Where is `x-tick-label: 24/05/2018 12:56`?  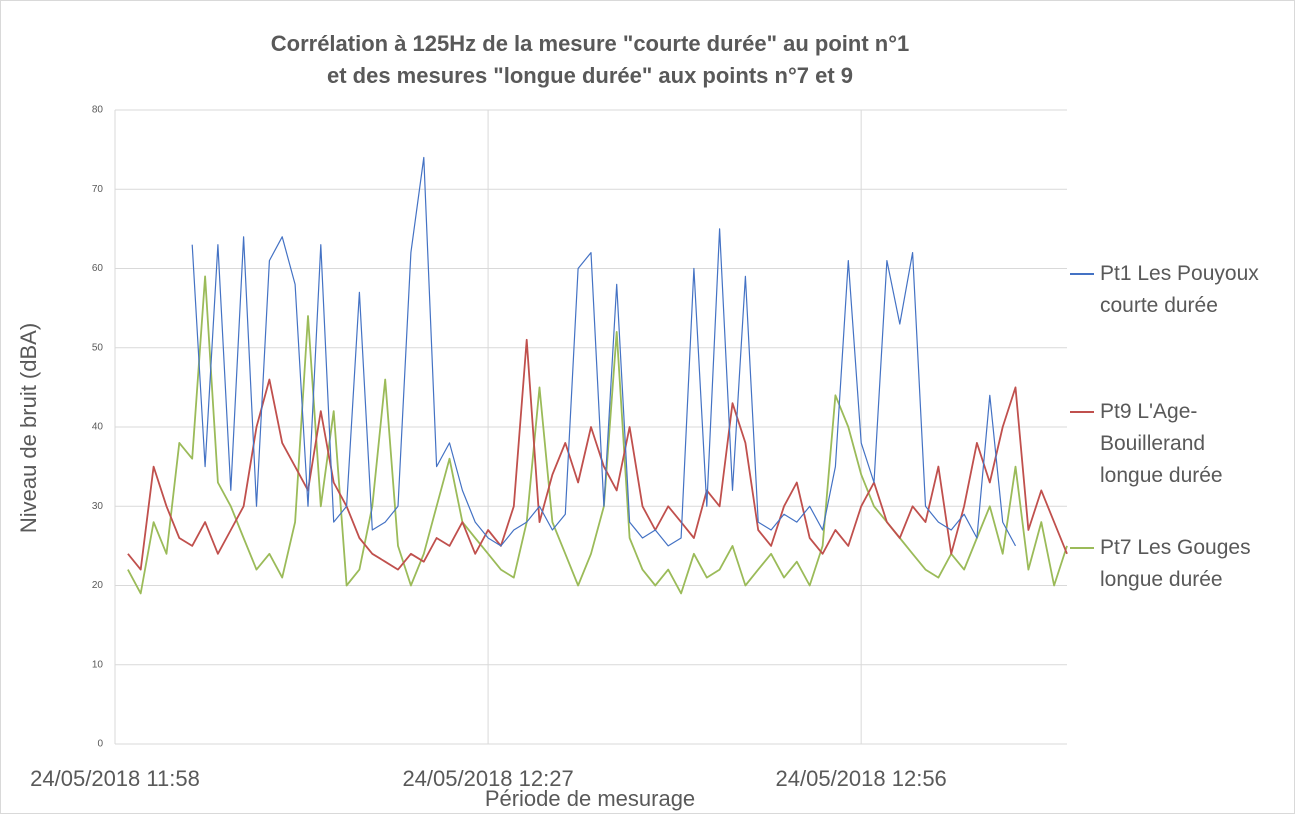
x-tick-label: 24/05/2018 12:56 is located at coordinates (861, 778).